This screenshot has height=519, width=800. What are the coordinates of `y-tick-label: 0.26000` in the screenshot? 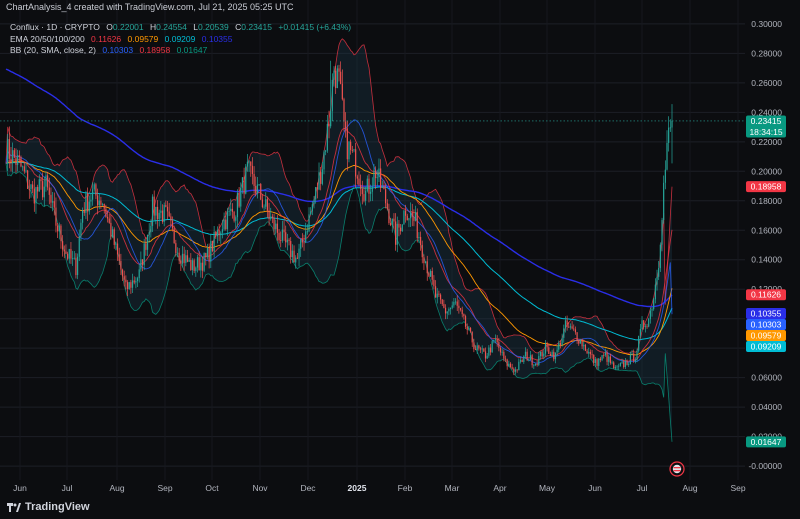 It's located at (766, 83).